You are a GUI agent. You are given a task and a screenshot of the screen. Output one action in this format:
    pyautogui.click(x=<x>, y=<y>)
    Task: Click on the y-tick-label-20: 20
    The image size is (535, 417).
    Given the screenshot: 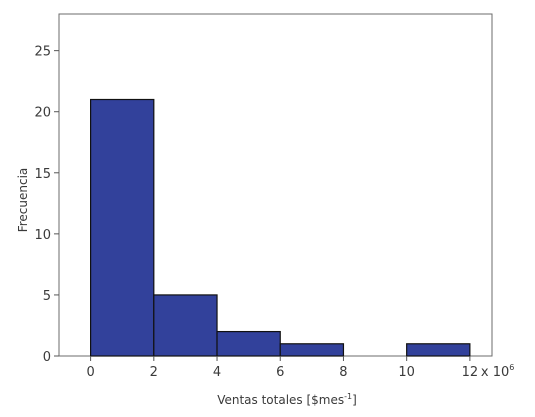 What is the action you would take?
    pyautogui.click(x=42, y=113)
    